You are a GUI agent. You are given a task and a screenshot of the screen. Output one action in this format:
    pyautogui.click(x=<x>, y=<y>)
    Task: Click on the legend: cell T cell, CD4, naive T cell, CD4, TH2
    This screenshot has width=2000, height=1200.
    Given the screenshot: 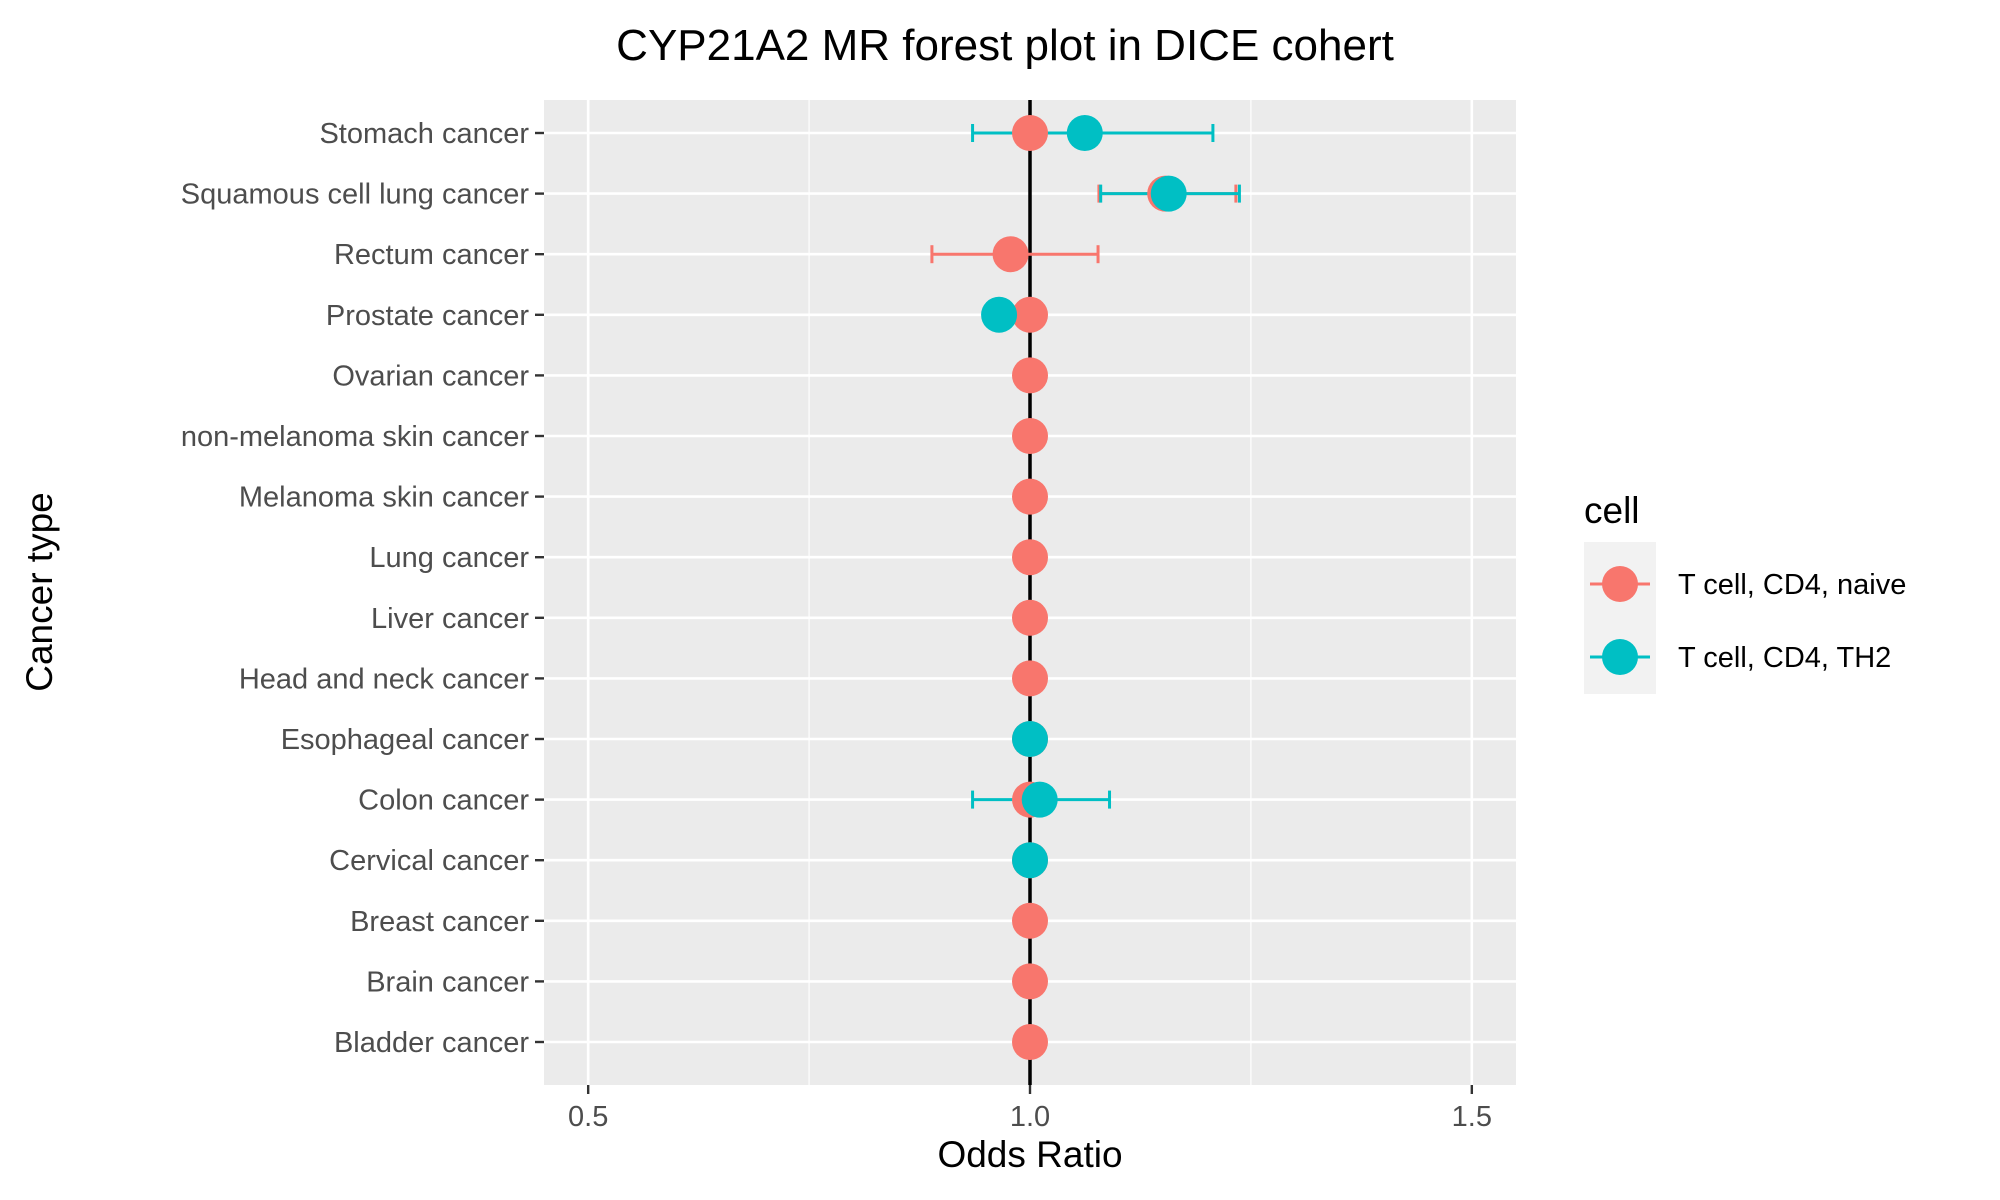 What is the action you would take?
    pyautogui.click(x=1745, y=592)
    